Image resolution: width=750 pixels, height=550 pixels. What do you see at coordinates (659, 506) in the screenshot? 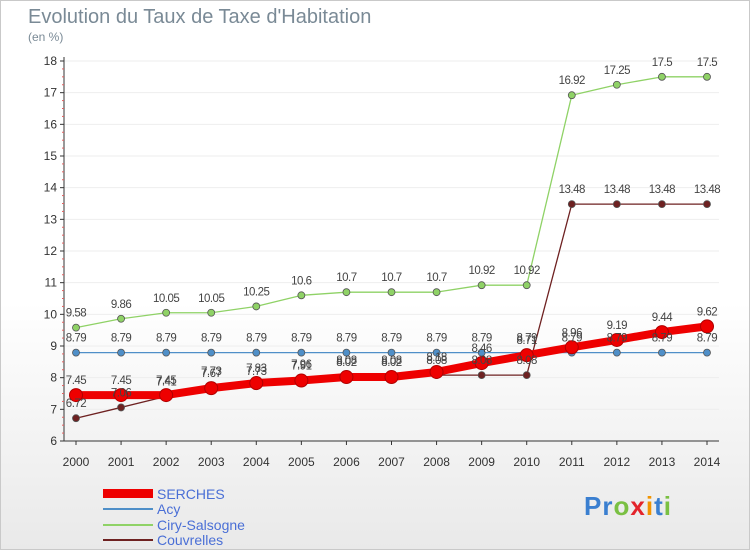
I see `brand-letter: t` at bounding box center [659, 506].